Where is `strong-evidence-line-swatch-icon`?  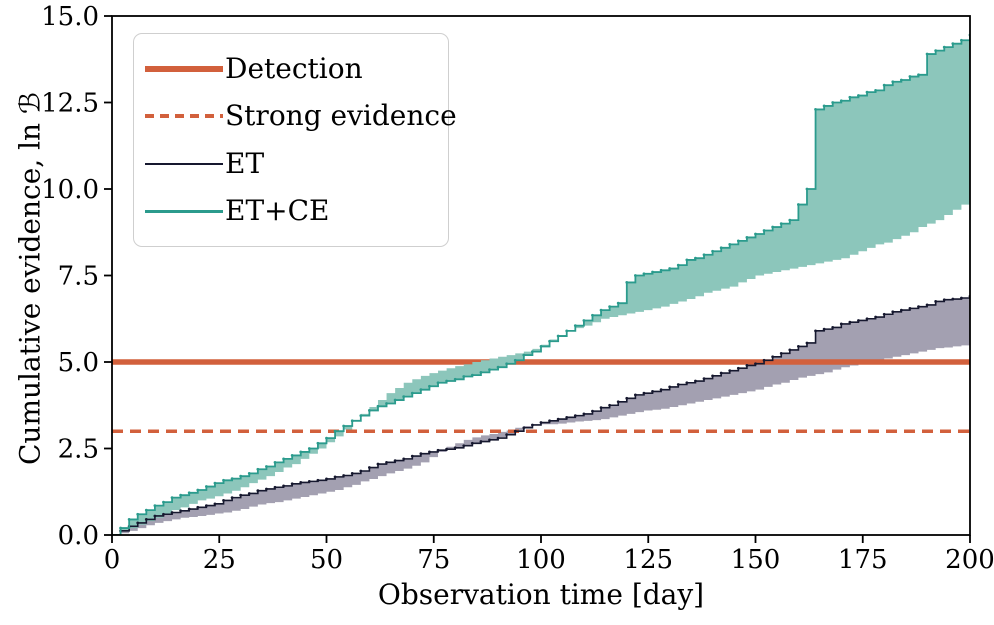 strong-evidence-line-swatch-icon is located at coordinates (184, 116).